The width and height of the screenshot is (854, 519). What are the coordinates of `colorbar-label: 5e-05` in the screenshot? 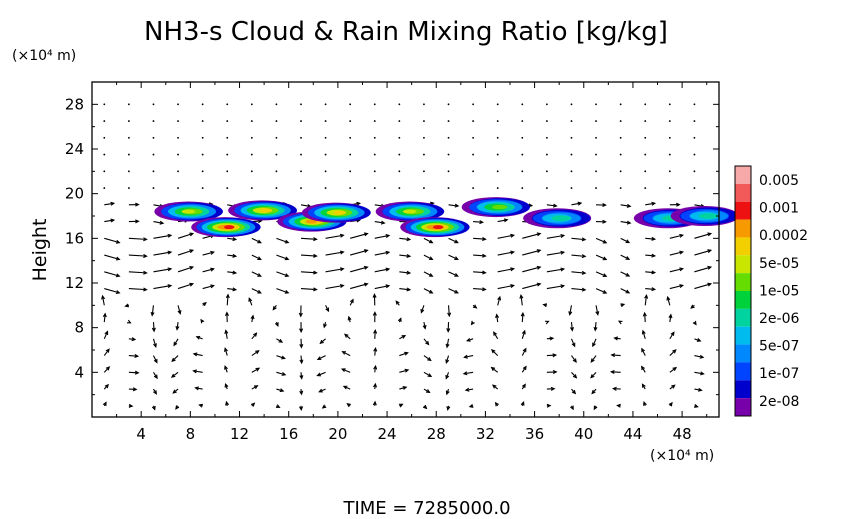 It's located at (779, 264).